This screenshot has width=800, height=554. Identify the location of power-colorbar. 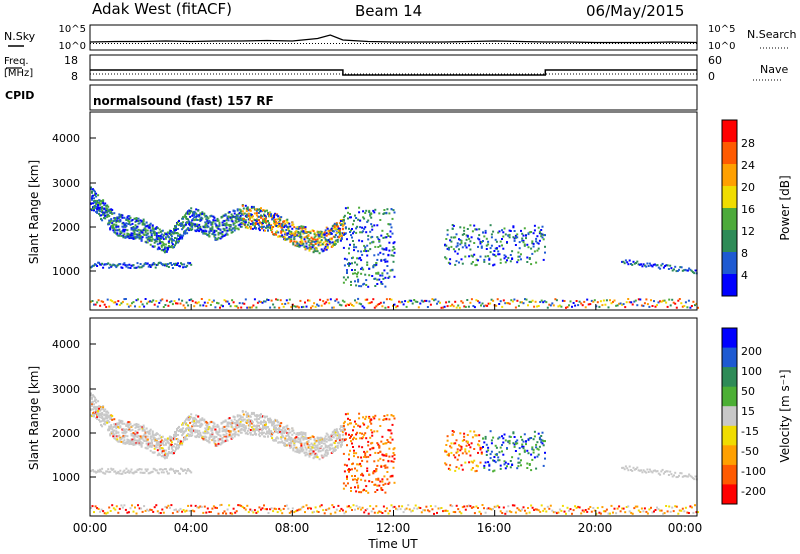
(729, 208).